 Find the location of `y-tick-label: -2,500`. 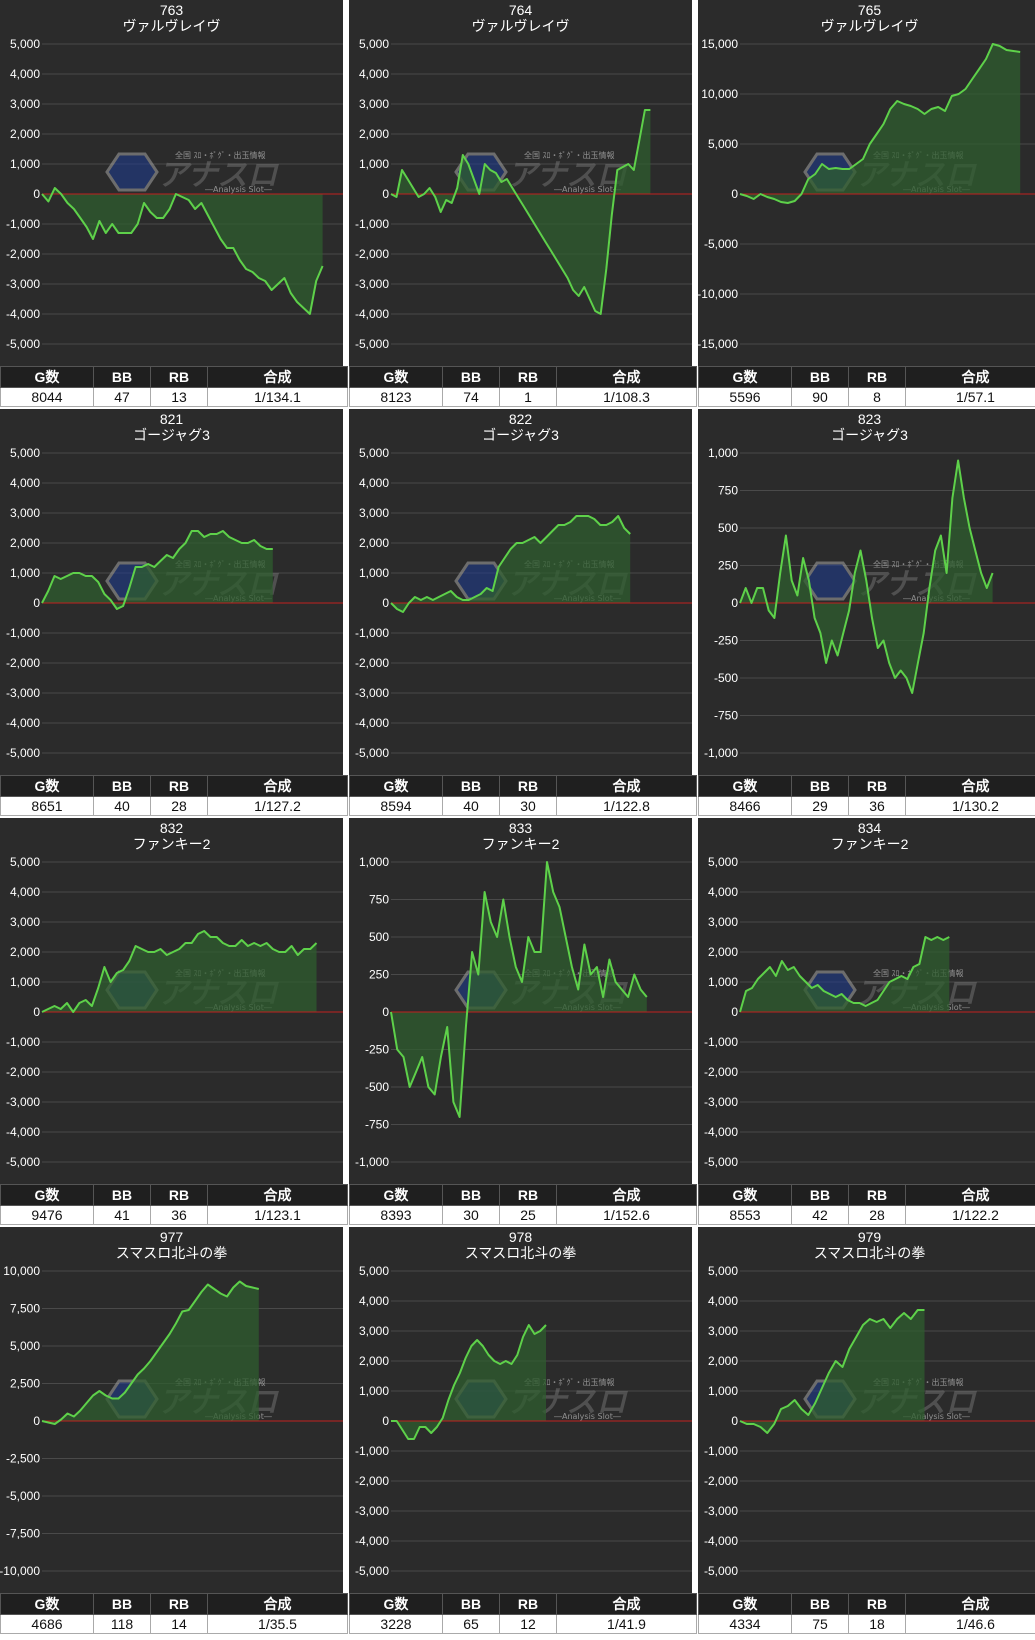

y-tick-label: -2,500 is located at coordinates (23, 1459).